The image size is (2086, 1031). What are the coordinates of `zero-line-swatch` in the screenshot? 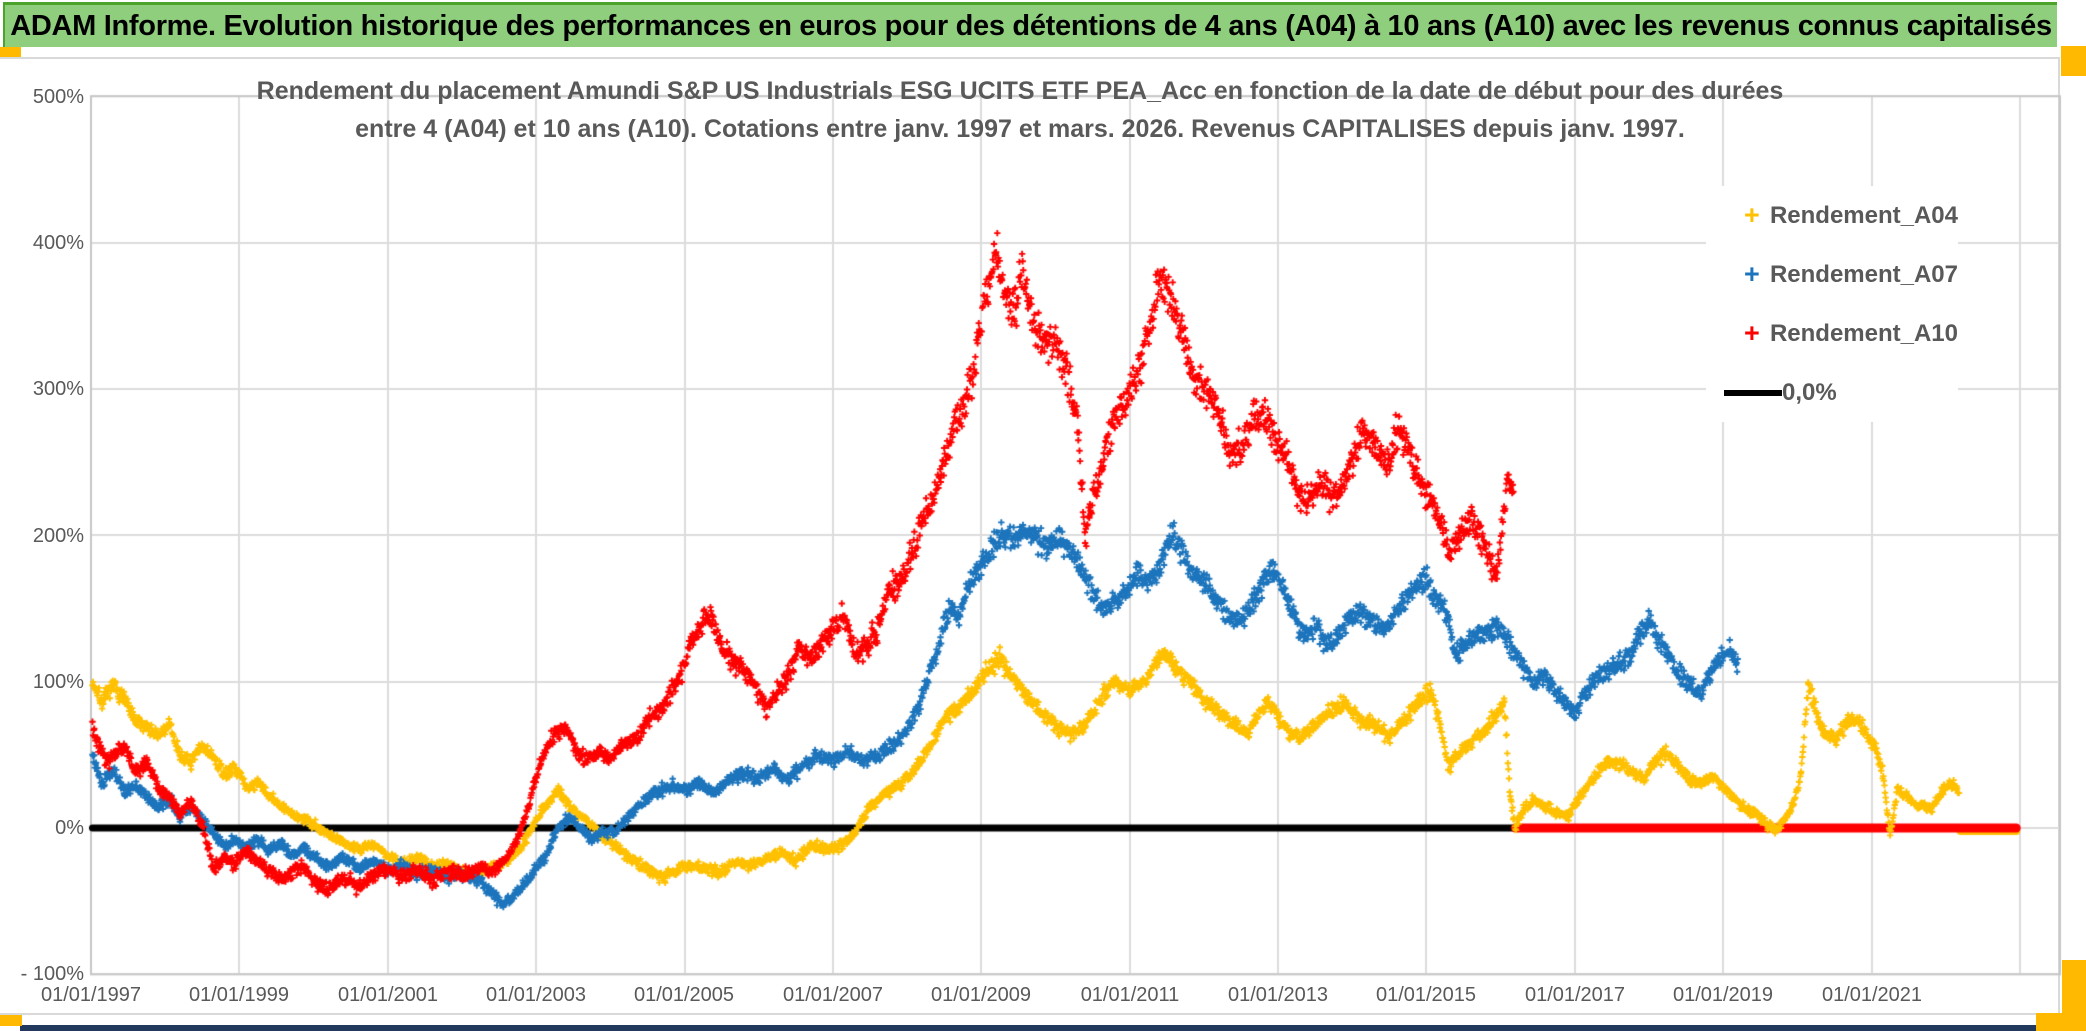 It's located at (1753, 392).